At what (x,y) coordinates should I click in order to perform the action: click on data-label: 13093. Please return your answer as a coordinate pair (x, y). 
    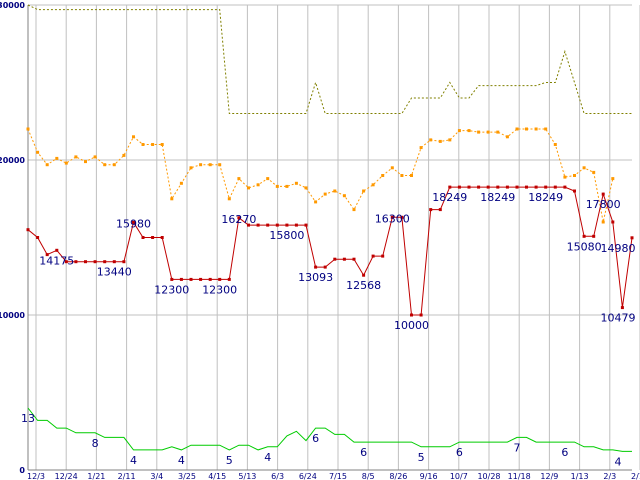
    Looking at the image, I should click on (315, 277).